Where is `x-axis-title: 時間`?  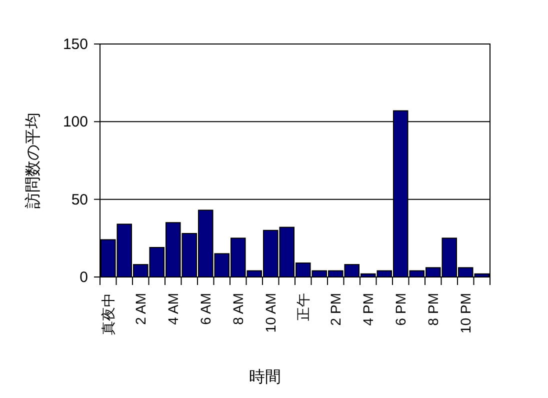
x-axis-title: 時間 is located at coordinates (265, 377).